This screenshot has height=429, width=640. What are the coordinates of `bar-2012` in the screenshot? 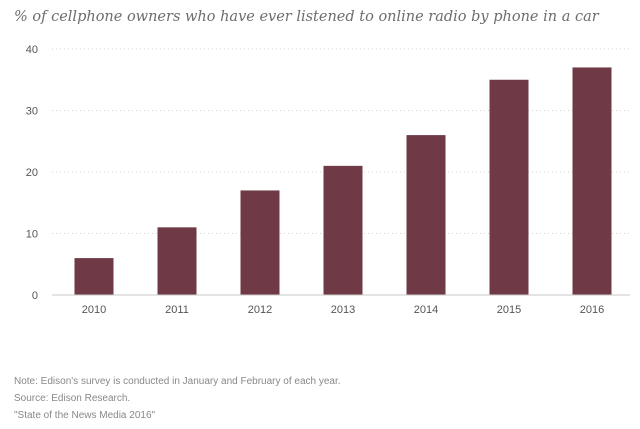 It's located at (260, 242).